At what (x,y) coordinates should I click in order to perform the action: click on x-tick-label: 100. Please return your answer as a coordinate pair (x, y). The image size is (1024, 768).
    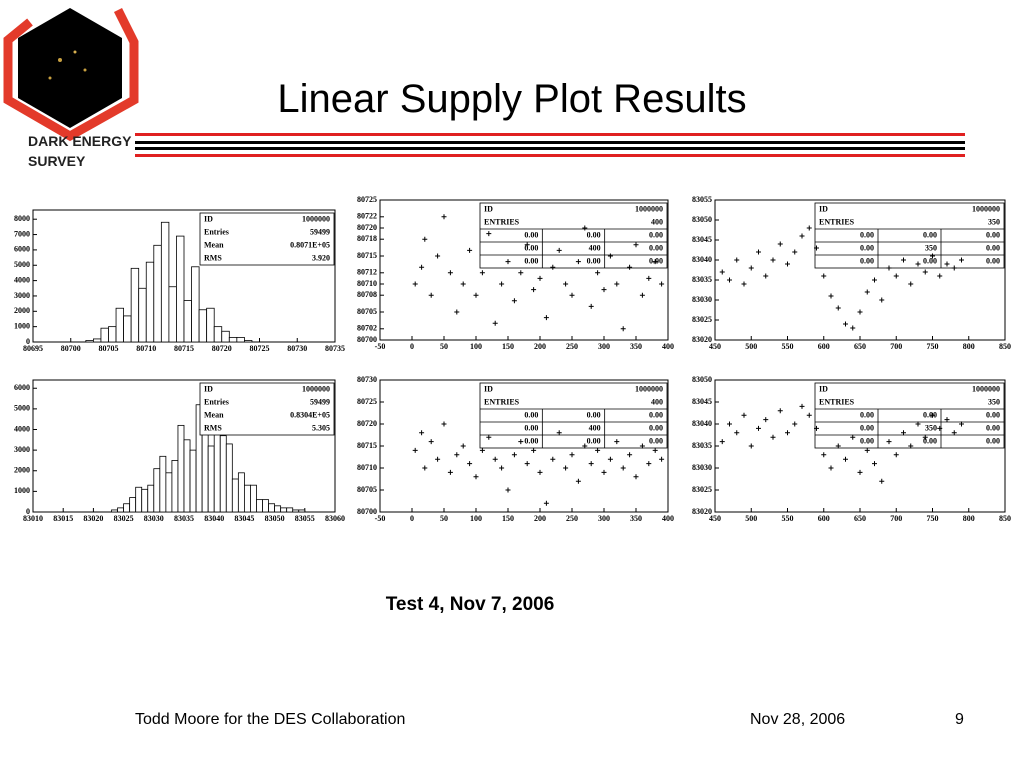
    Looking at the image, I should click on (476, 346).